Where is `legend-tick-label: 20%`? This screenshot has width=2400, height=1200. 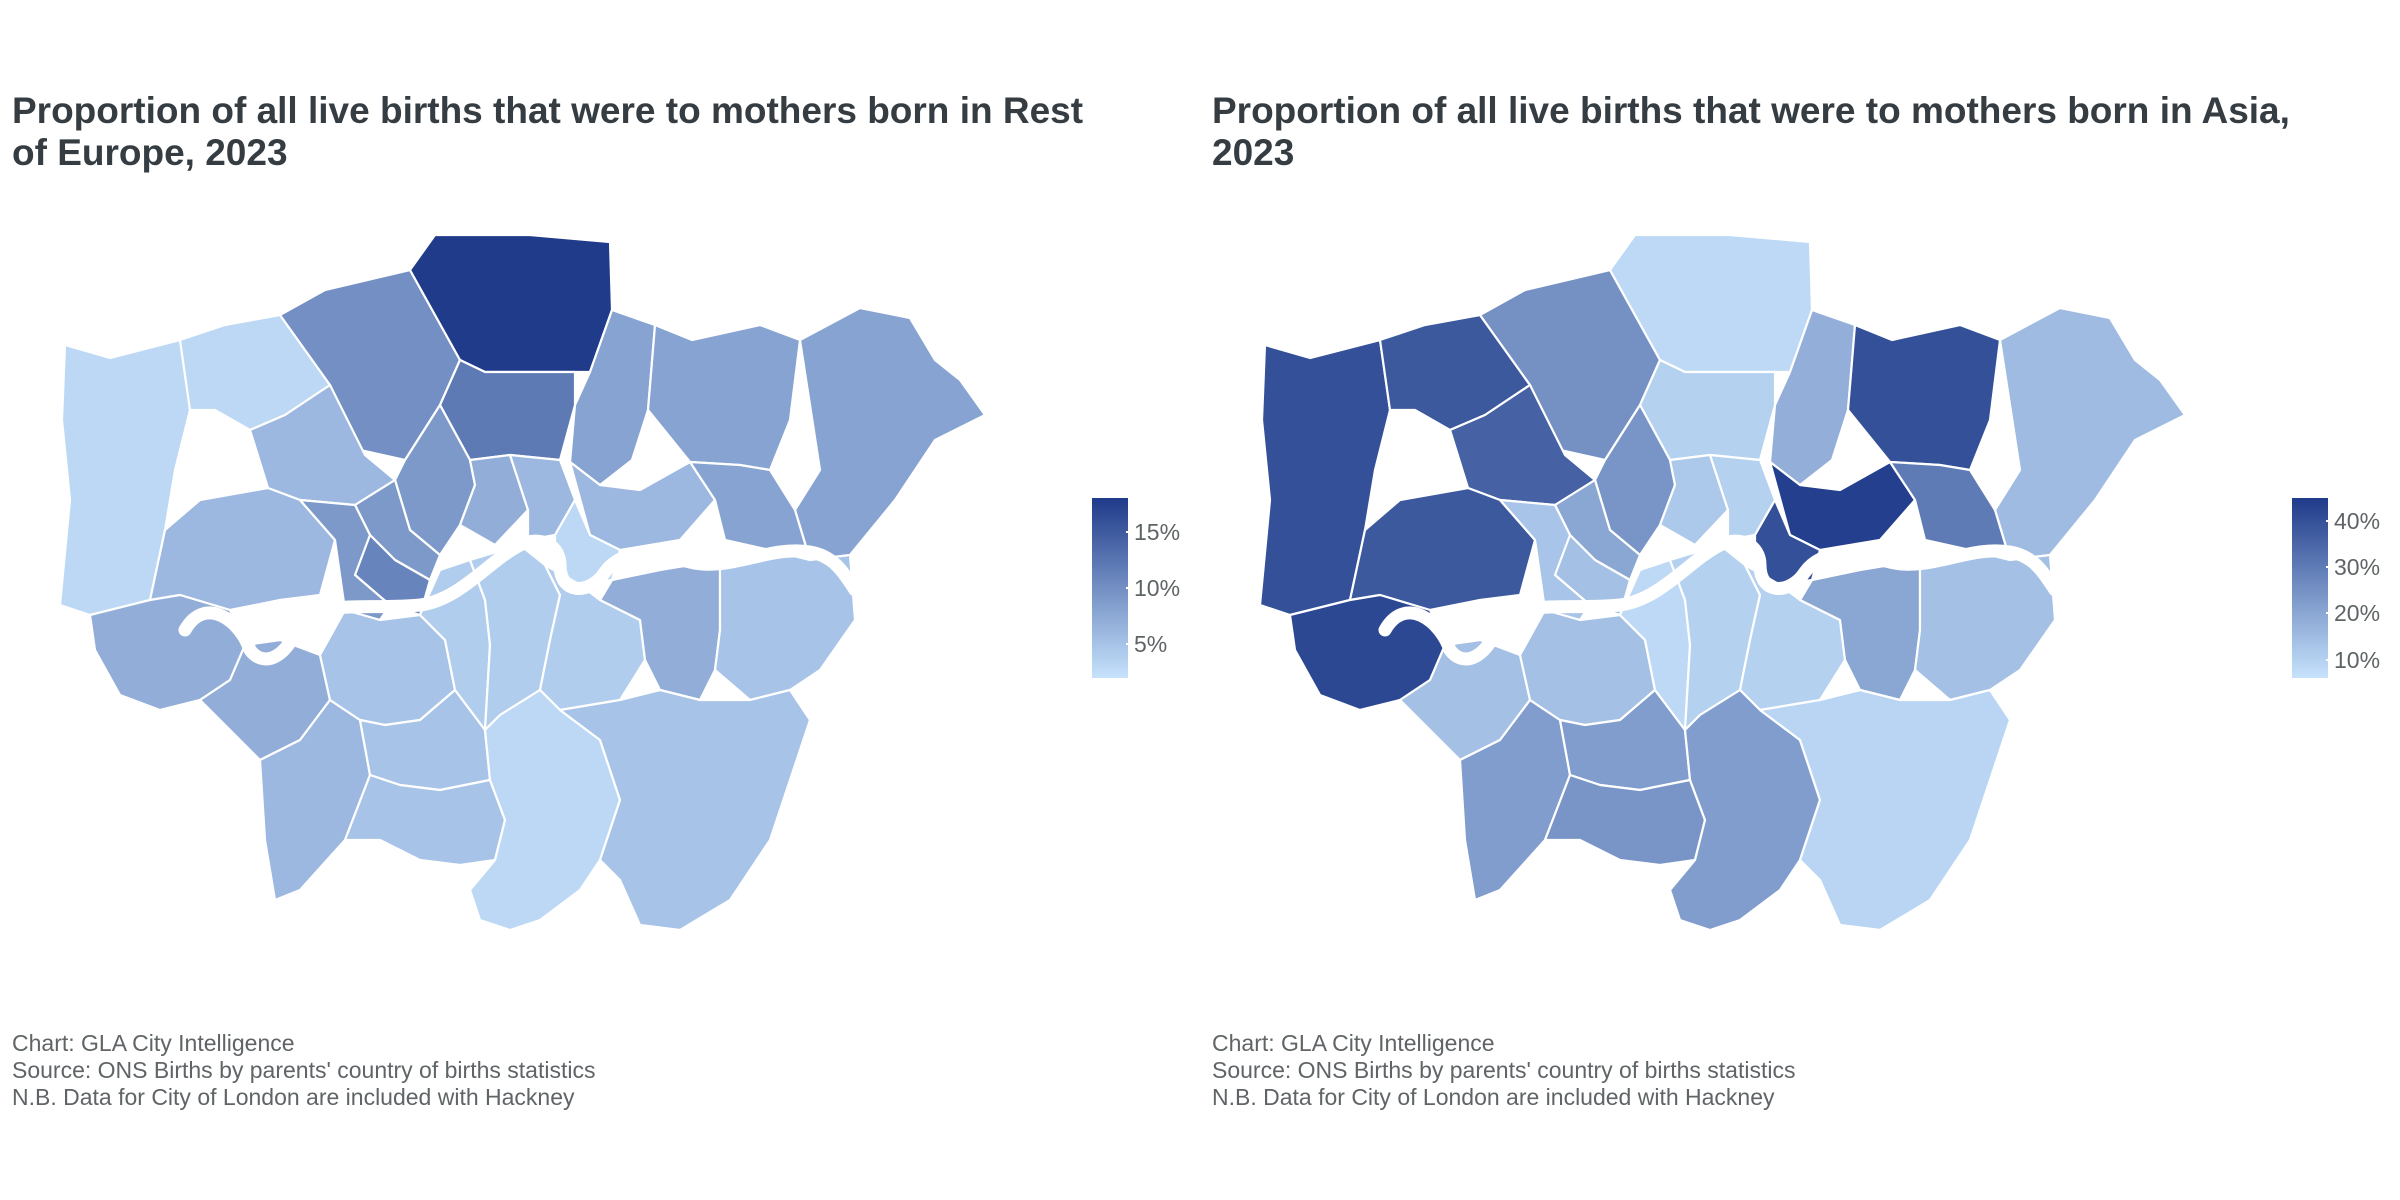
legend-tick-label: 20% is located at coordinates (2353, 613).